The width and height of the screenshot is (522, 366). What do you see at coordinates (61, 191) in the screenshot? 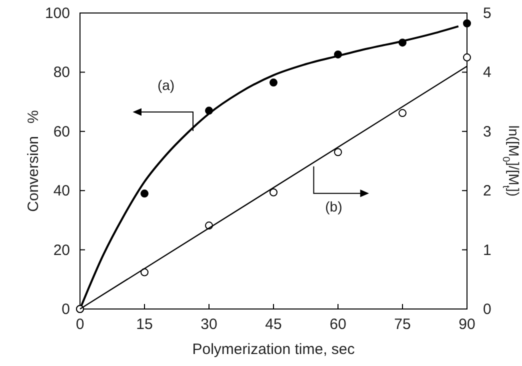
I see `y-tick-label: 40` at bounding box center [61, 191].